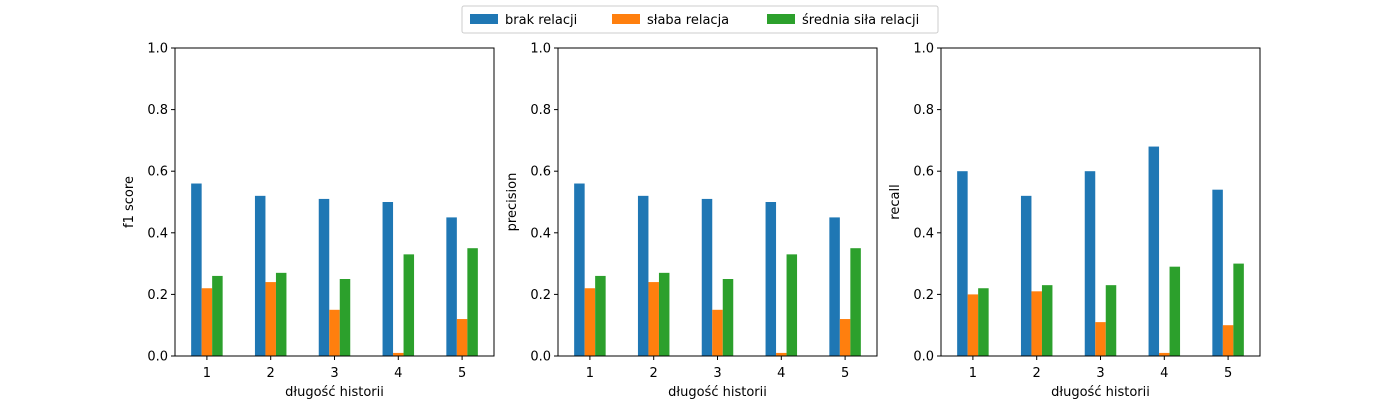  I want to click on legend-label-slaba-relacja: słaba relacja, so click(688, 20).